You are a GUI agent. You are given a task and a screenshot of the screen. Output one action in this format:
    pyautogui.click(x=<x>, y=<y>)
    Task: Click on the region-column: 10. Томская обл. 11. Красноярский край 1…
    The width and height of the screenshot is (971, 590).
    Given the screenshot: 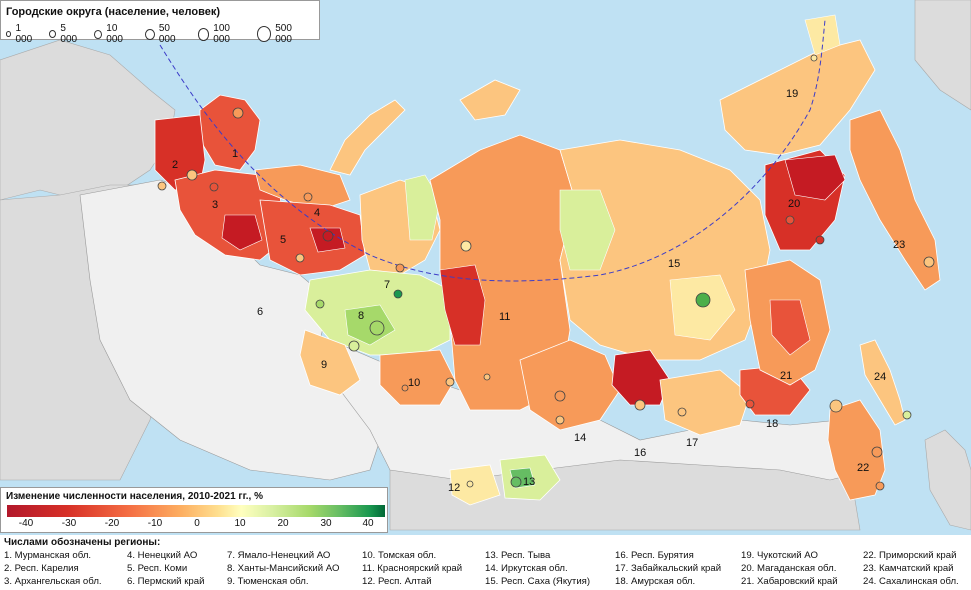 What is the action you would take?
    pyautogui.click(x=423, y=568)
    